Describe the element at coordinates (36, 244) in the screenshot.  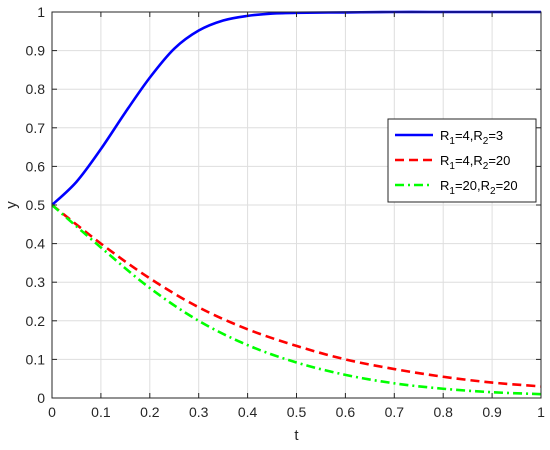
I see `y-tick-label: 0.4` at that location.